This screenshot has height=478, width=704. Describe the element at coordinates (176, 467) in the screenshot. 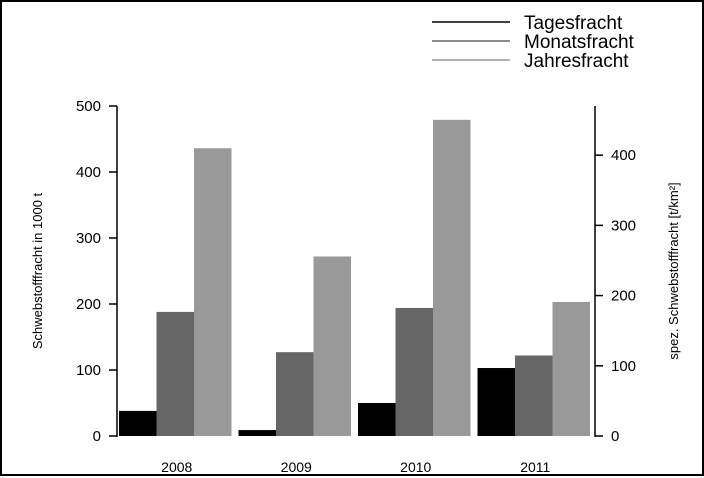

I see `x-tick-label: 2008` at that location.